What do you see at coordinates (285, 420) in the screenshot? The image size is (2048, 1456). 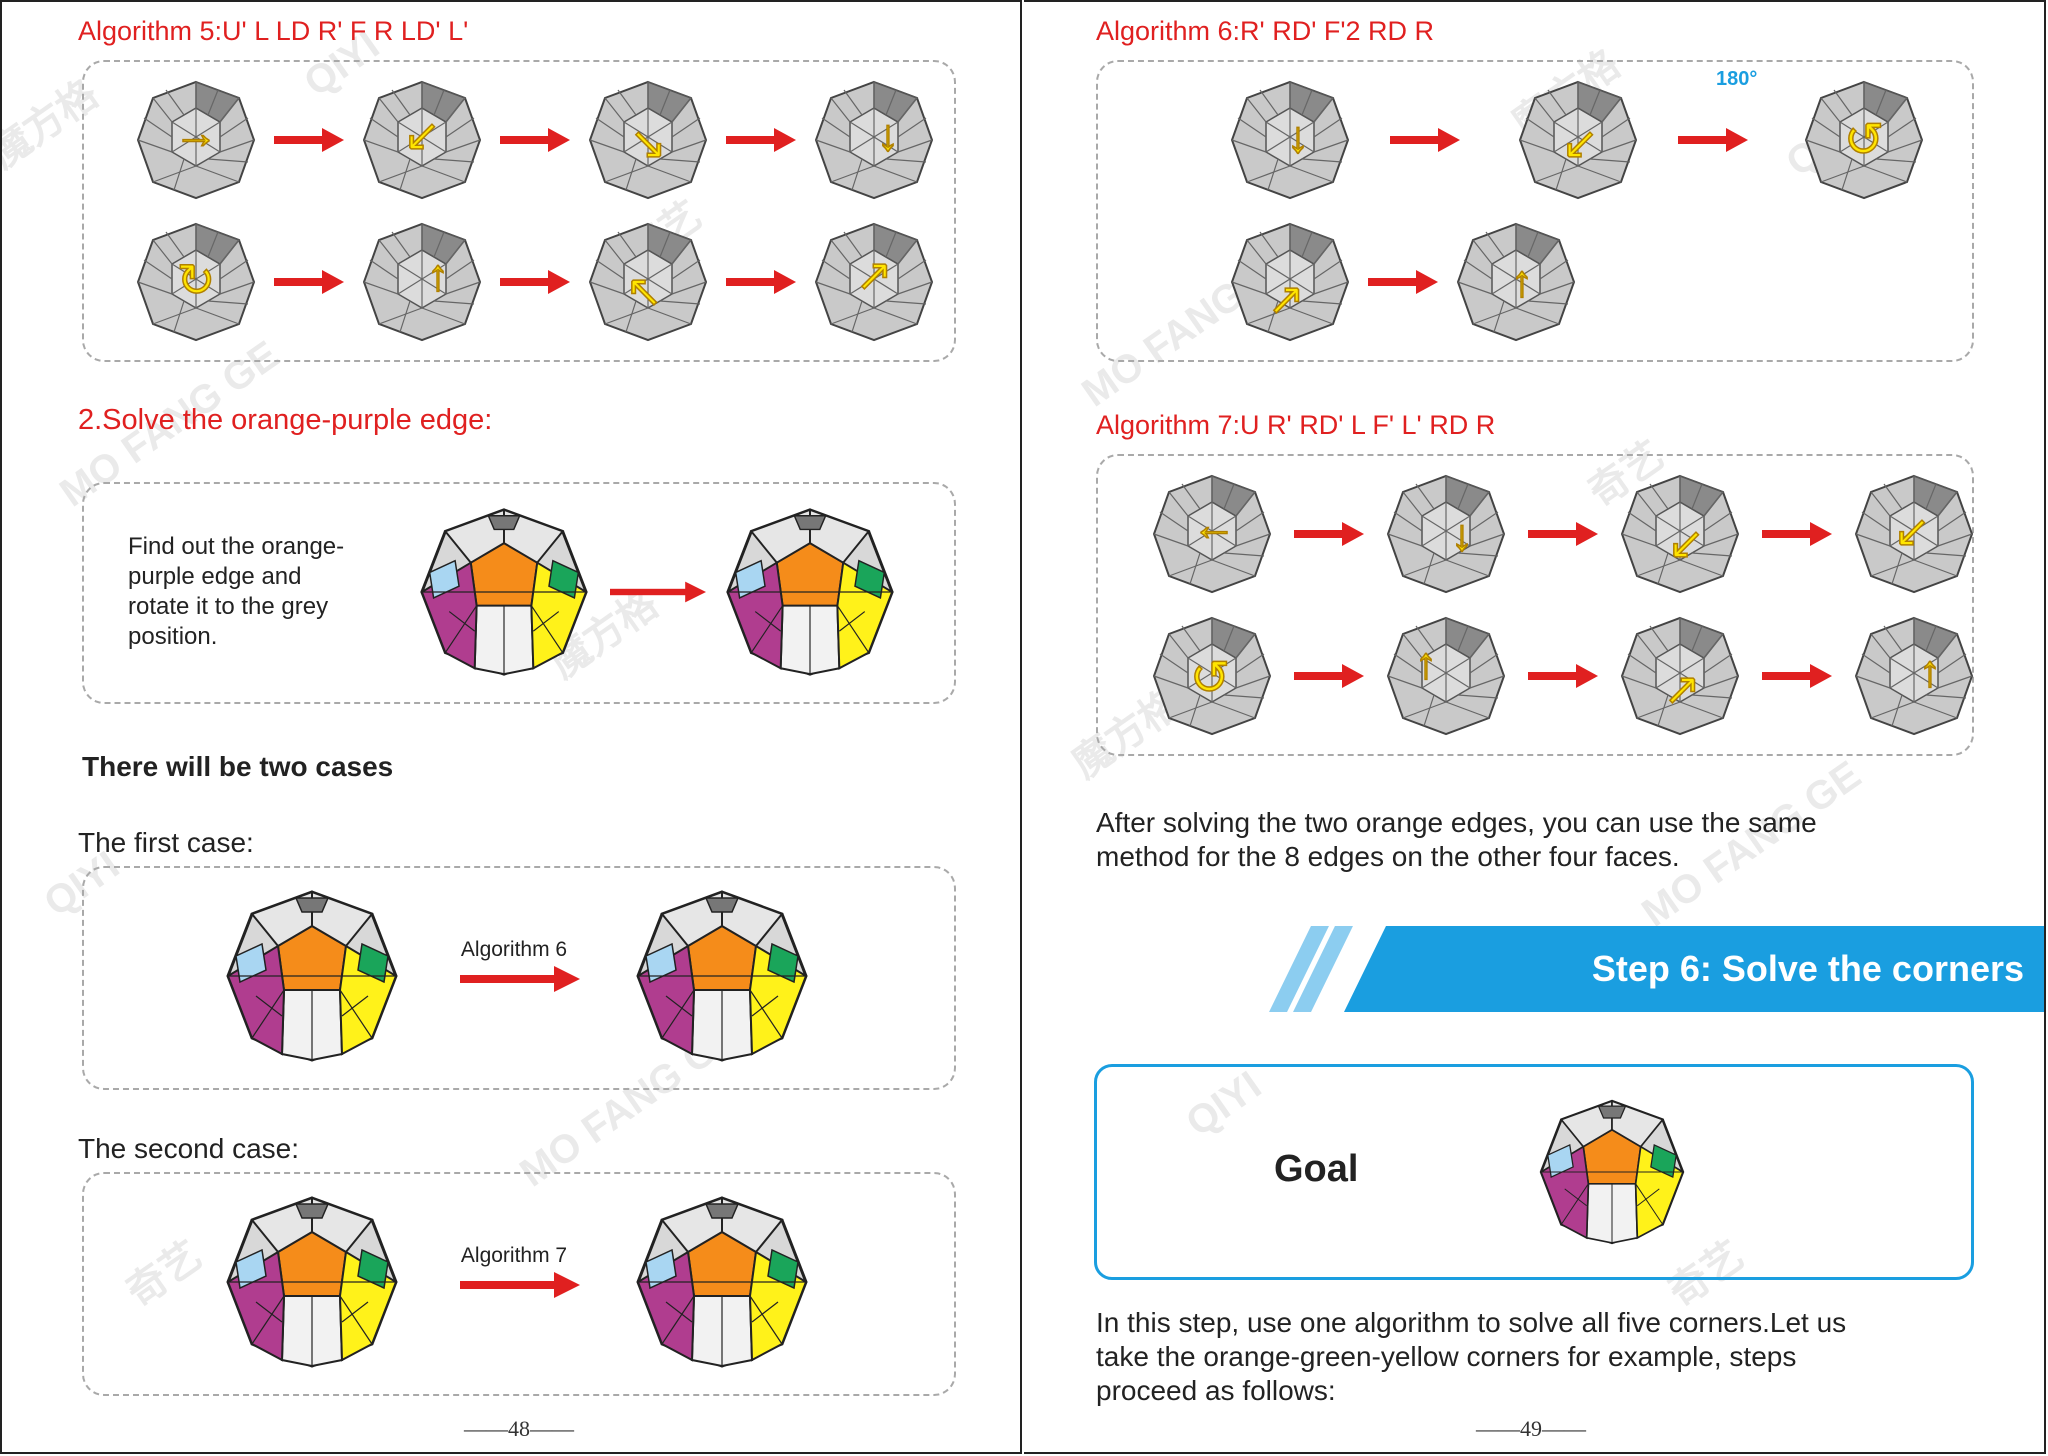 I see `section-2-title: 2.Solve the orange-purple edge:` at bounding box center [285, 420].